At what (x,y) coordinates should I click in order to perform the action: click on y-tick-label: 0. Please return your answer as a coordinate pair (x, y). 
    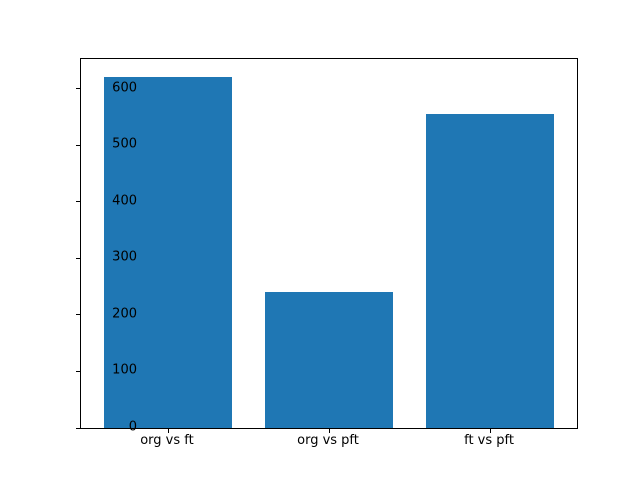
    Looking at the image, I should click on (132, 427).